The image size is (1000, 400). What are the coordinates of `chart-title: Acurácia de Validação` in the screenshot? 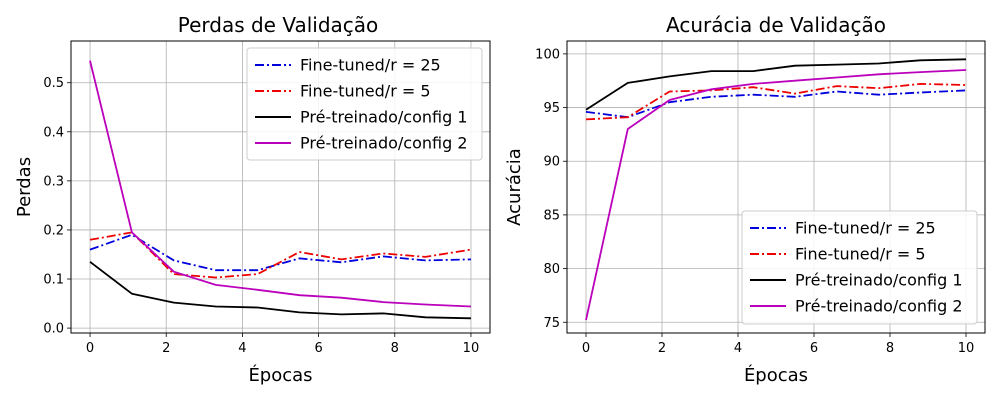 It's located at (776, 25).